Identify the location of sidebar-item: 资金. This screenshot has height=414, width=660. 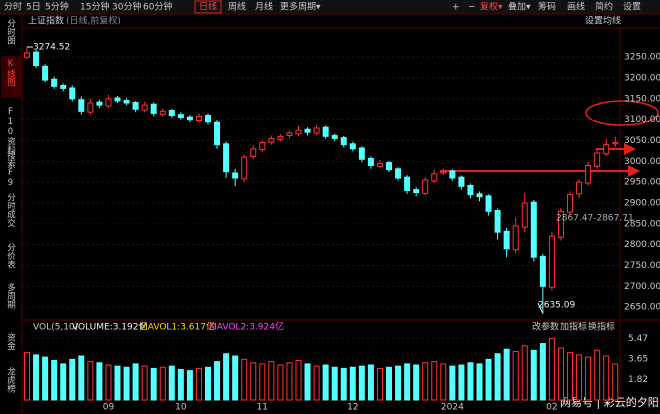
(11, 341).